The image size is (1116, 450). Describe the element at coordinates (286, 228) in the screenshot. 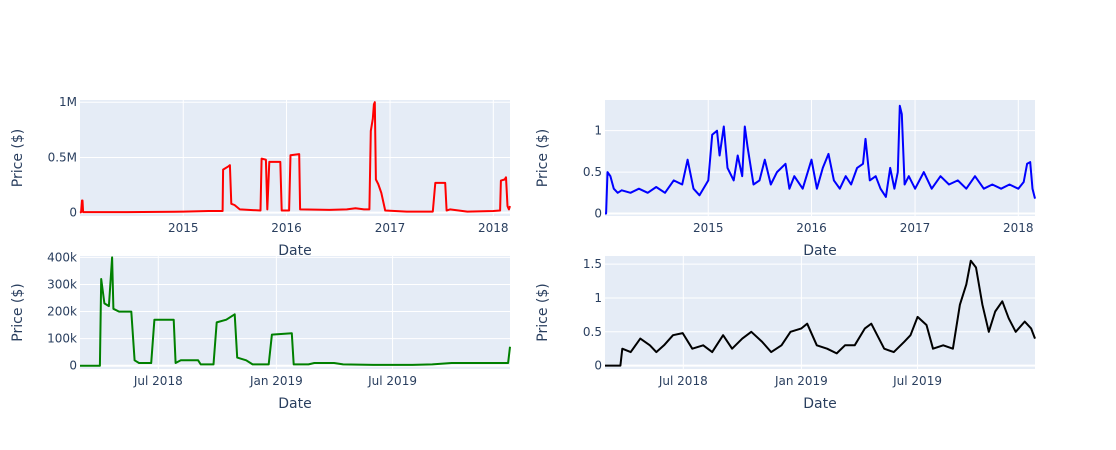

I see `chart-1-x-tick-1: 2016` at that location.